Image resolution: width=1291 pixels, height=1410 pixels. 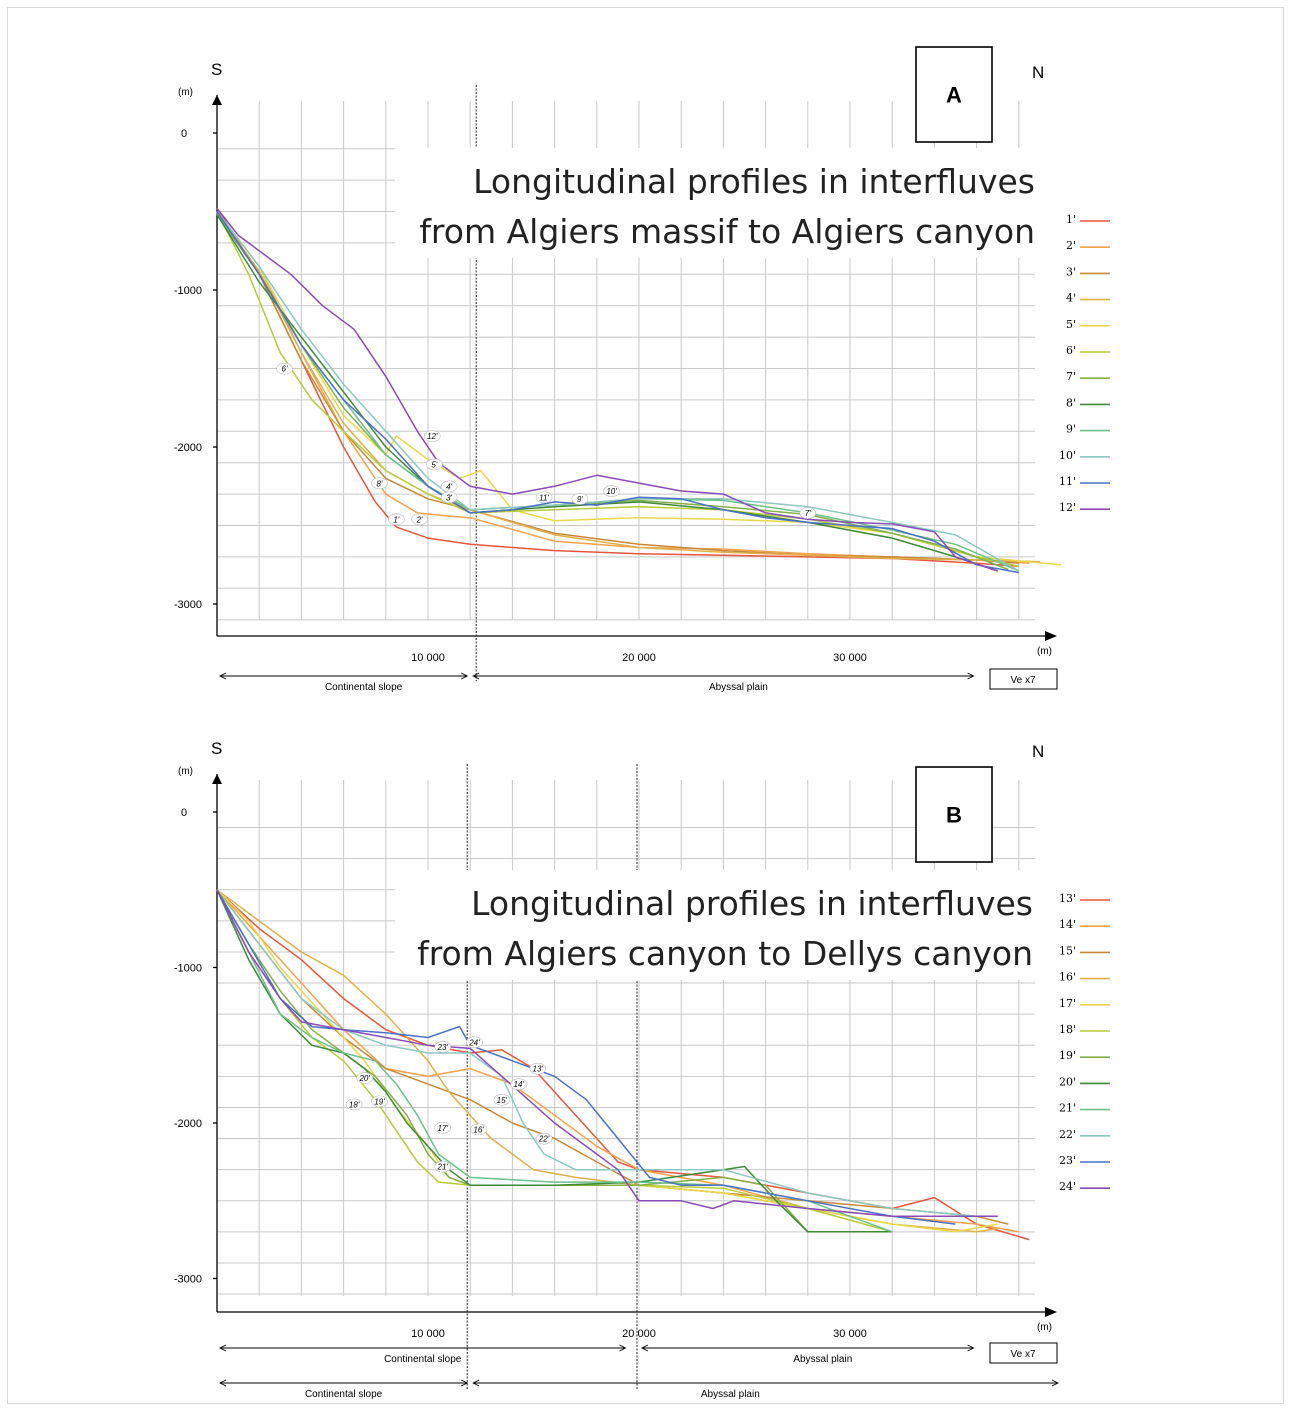 What do you see at coordinates (808, 513) in the screenshot?
I see `profile-label: 7'` at bounding box center [808, 513].